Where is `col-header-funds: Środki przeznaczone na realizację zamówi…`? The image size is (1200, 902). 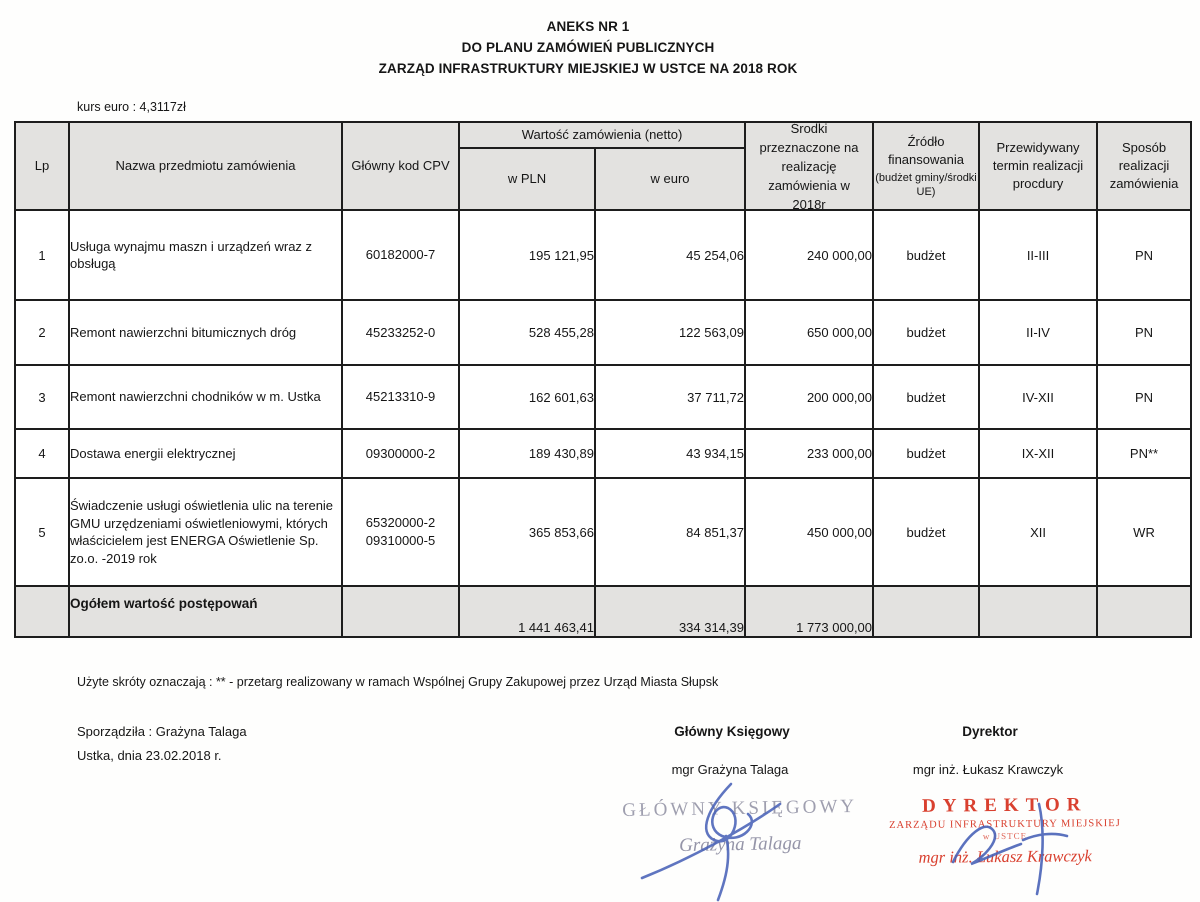
col-header-funds: Środki przeznaczone na realizację zamówi… is located at coordinates (809, 166).